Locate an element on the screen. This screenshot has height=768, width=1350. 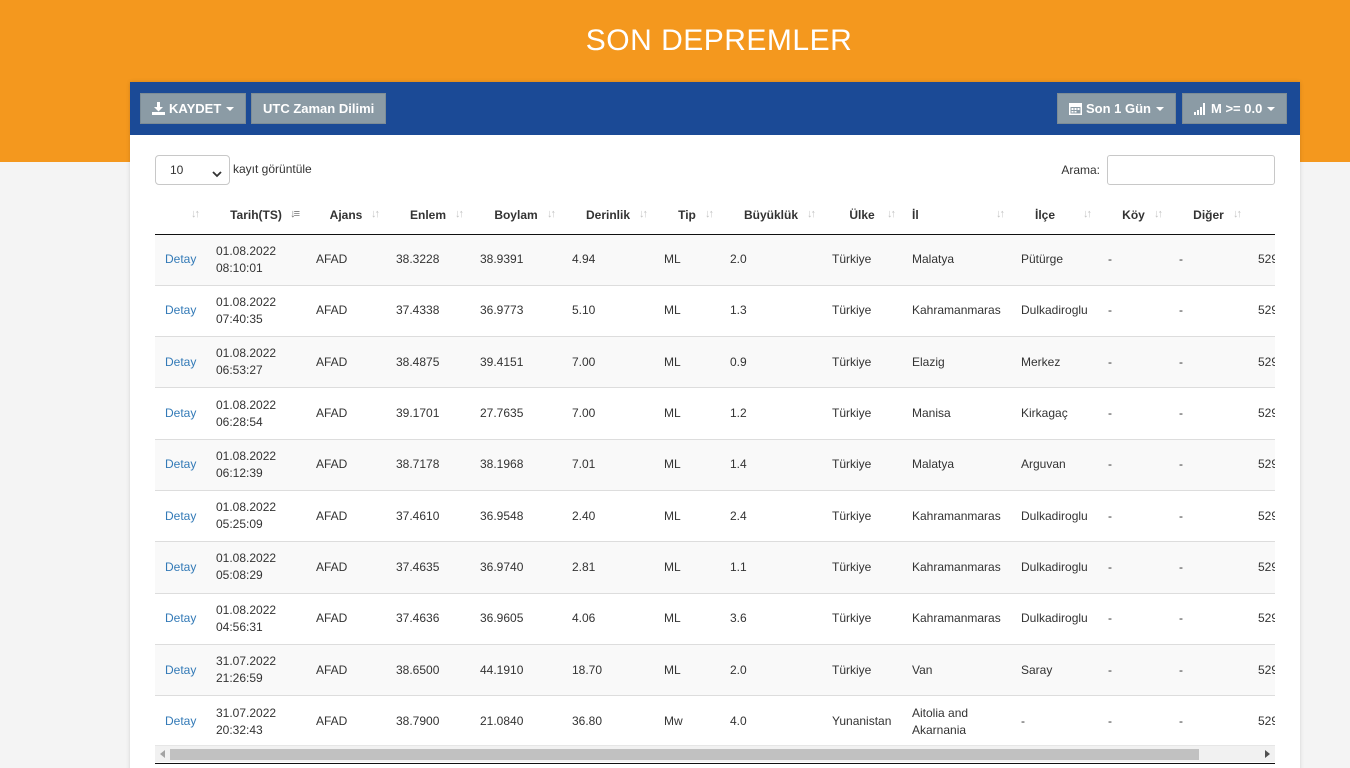
column-header-4: Boylam ↓↑ is located at coordinates (516, 216).